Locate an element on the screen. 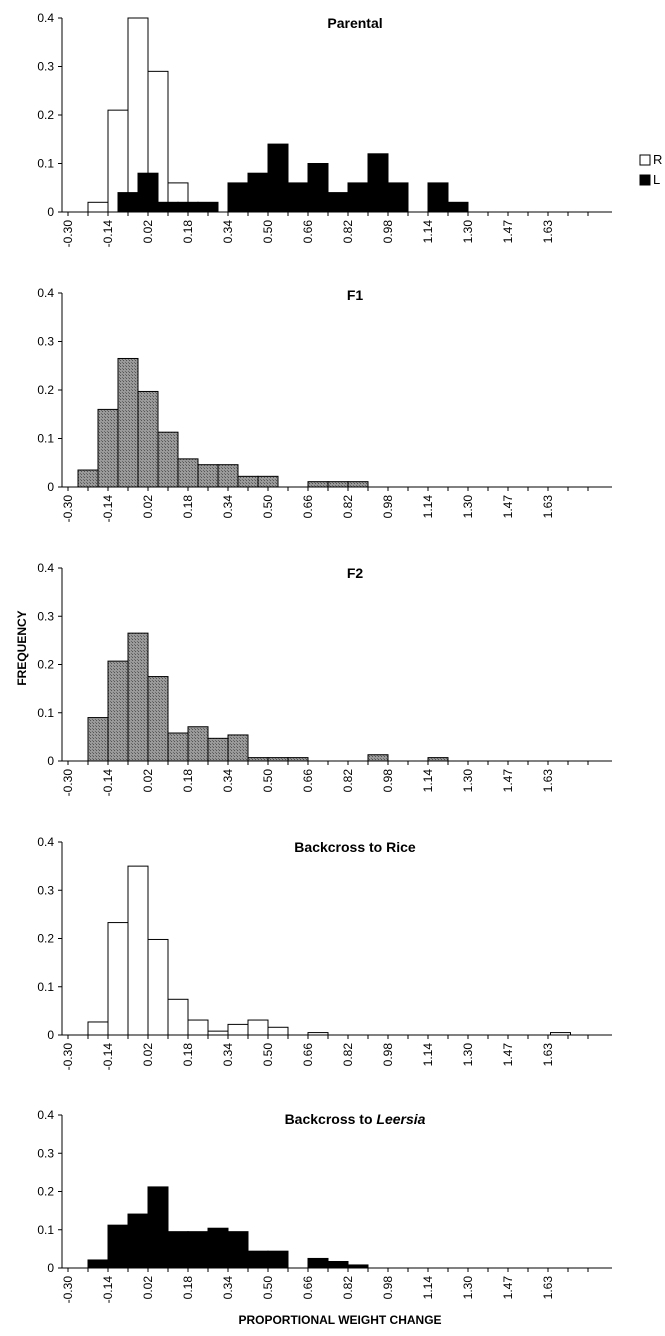 The width and height of the screenshot is (665, 1336). chart-title: Backcross to Rice is located at coordinates (355, 847).